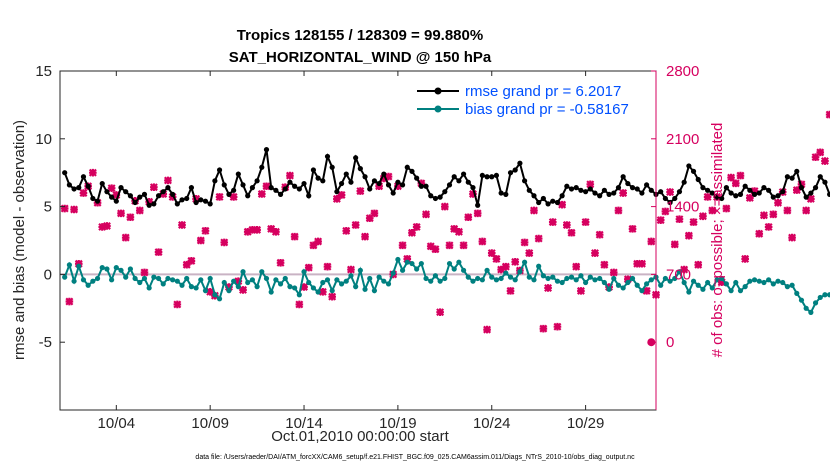  Describe the element at coordinates (543, 91) in the screenshot. I see `legend-rmse-label: rmse grand pr = 6.2017` at that location.